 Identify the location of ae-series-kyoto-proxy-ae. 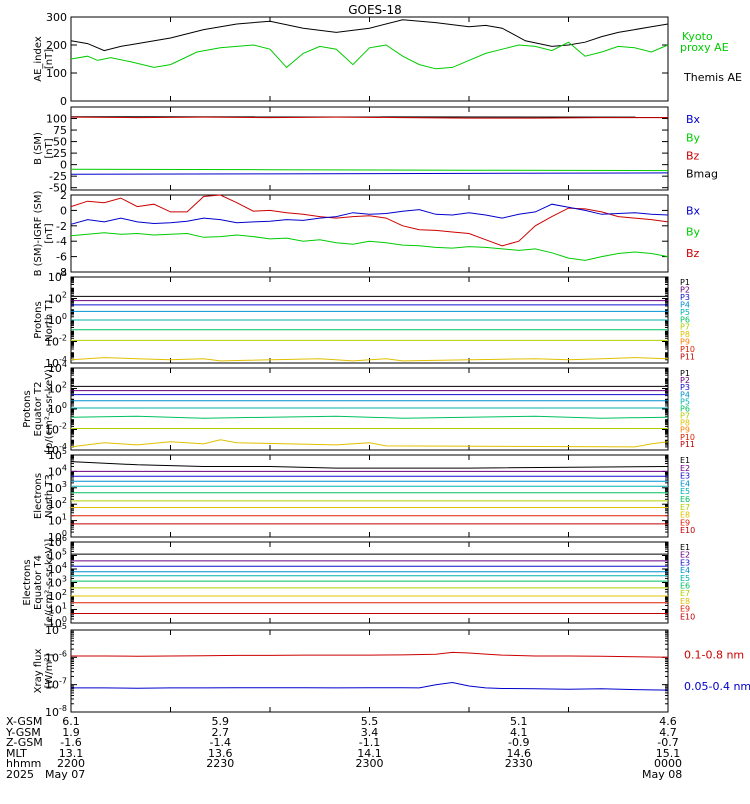
(369, 55).